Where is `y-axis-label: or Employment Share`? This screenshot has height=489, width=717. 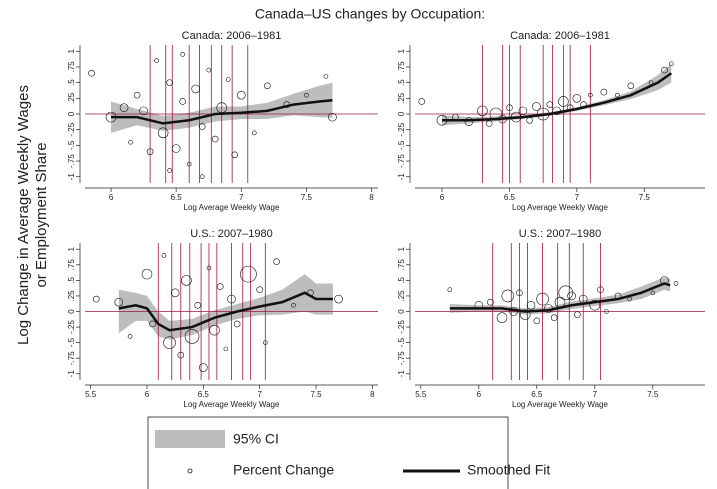 y-axis-label: or Employment Share is located at coordinates (41, 214).